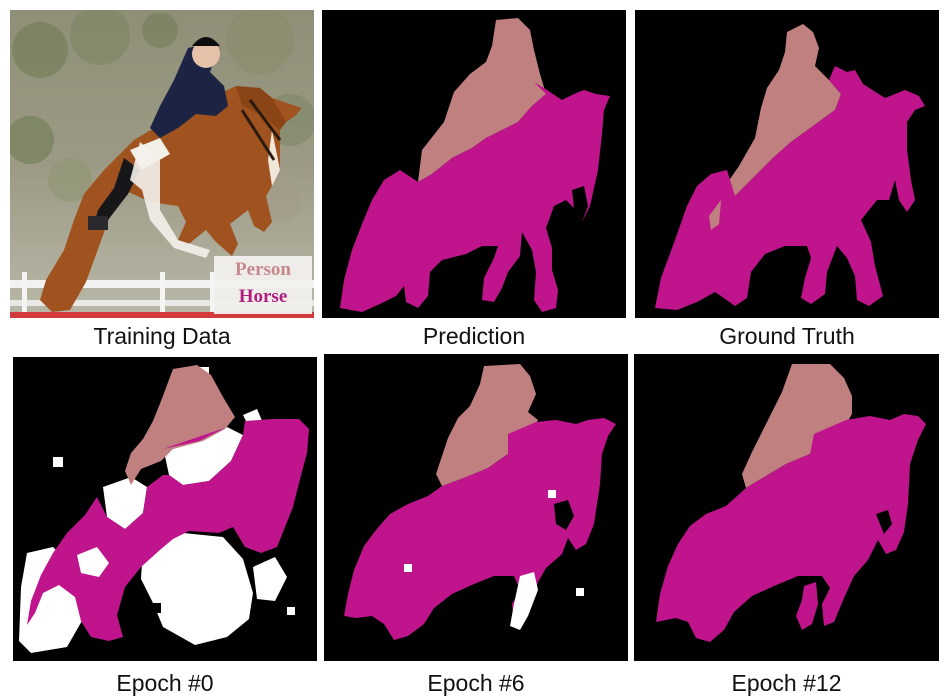 The height and width of the screenshot is (700, 949). What do you see at coordinates (476, 683) in the screenshot?
I see `caption-epoch-6: Epoch #6` at bounding box center [476, 683].